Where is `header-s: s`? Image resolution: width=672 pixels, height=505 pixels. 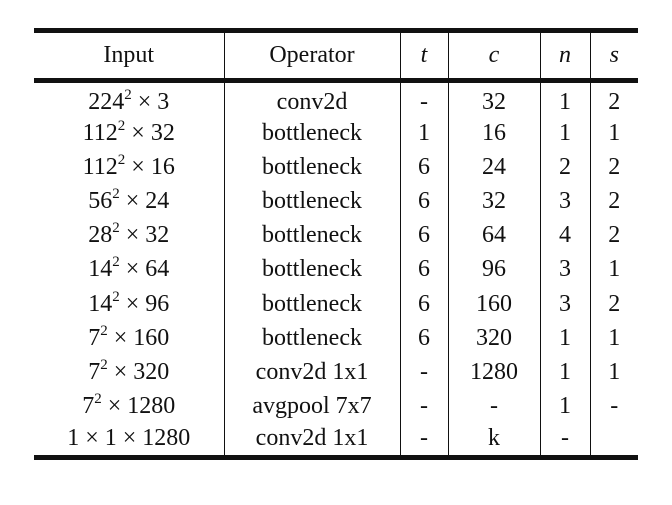 header-s: s is located at coordinates (613, 55).